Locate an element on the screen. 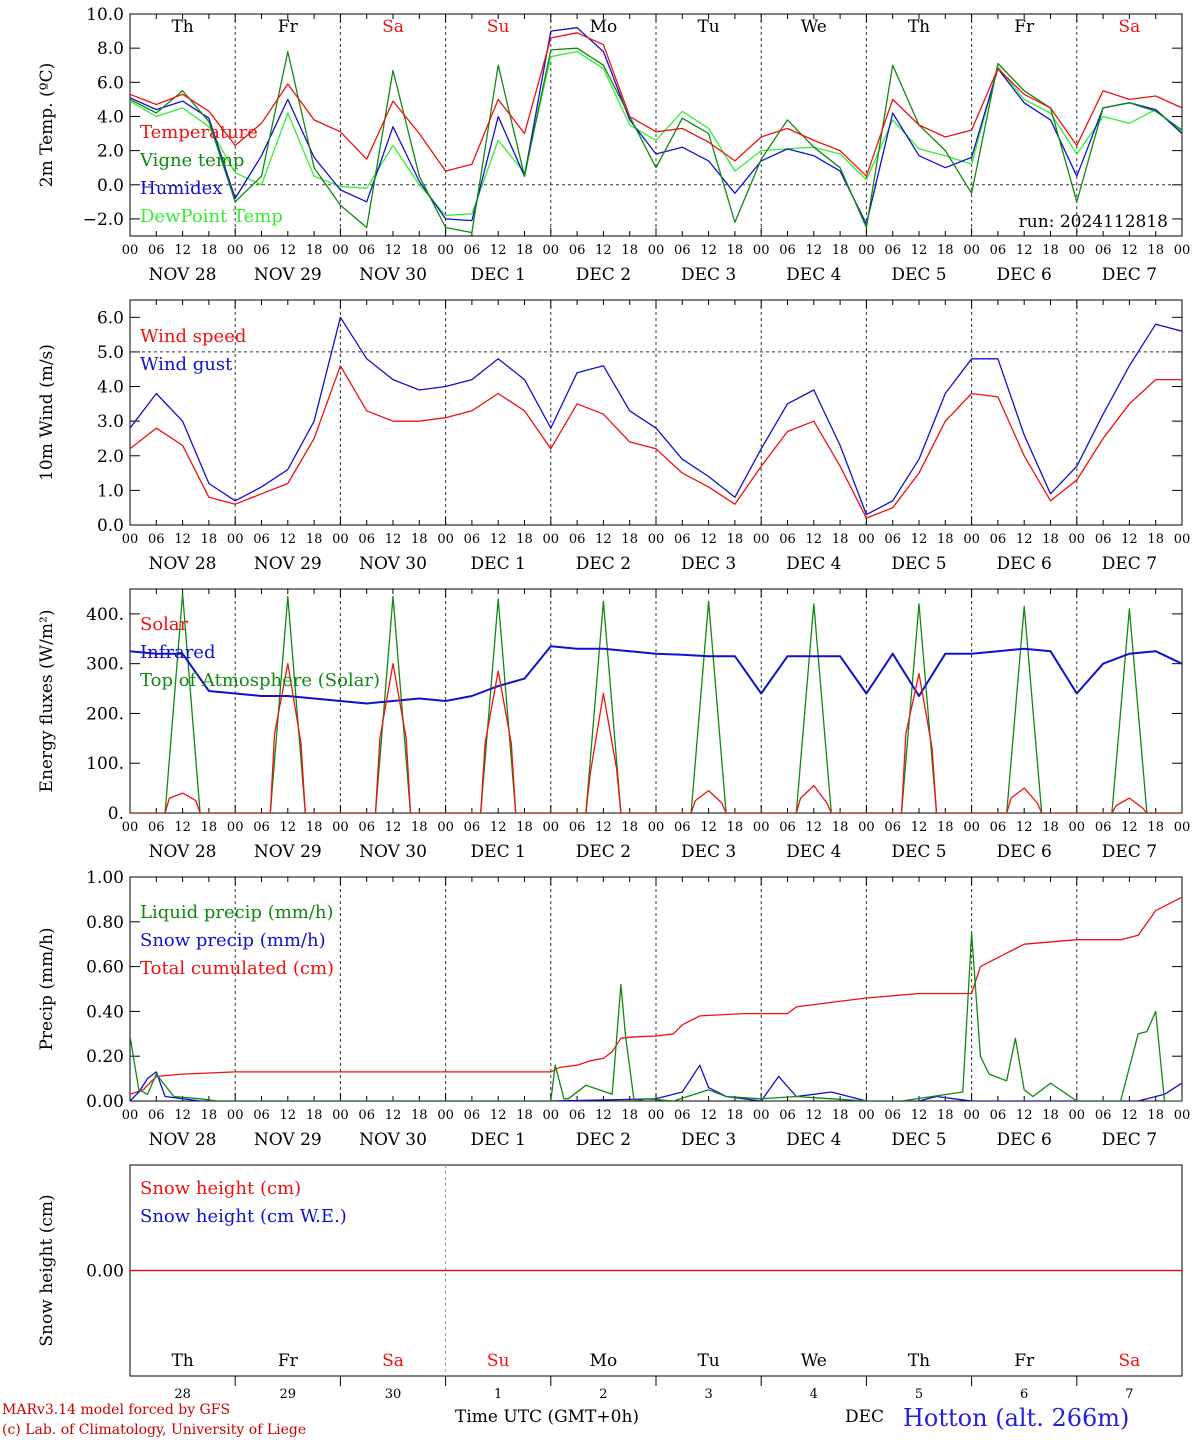 The width and height of the screenshot is (1194, 1440). y-tick-label: 5.0 is located at coordinates (110, 353).